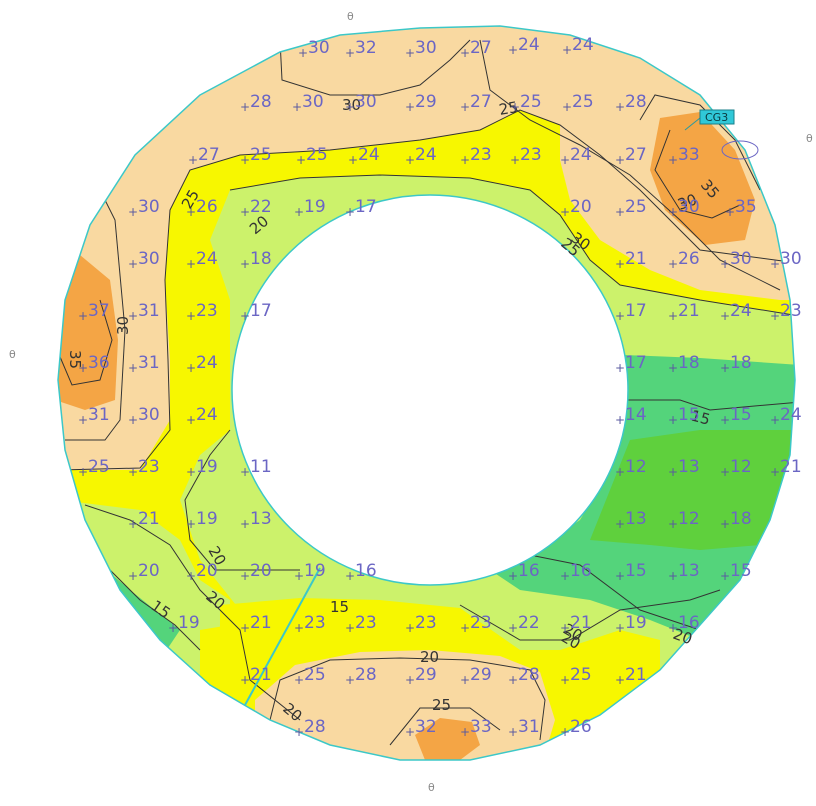 The height and width of the screenshot is (806, 816). Describe the element at coordinates (261, 467) in the screenshot. I see `point-value: 11` at that location.